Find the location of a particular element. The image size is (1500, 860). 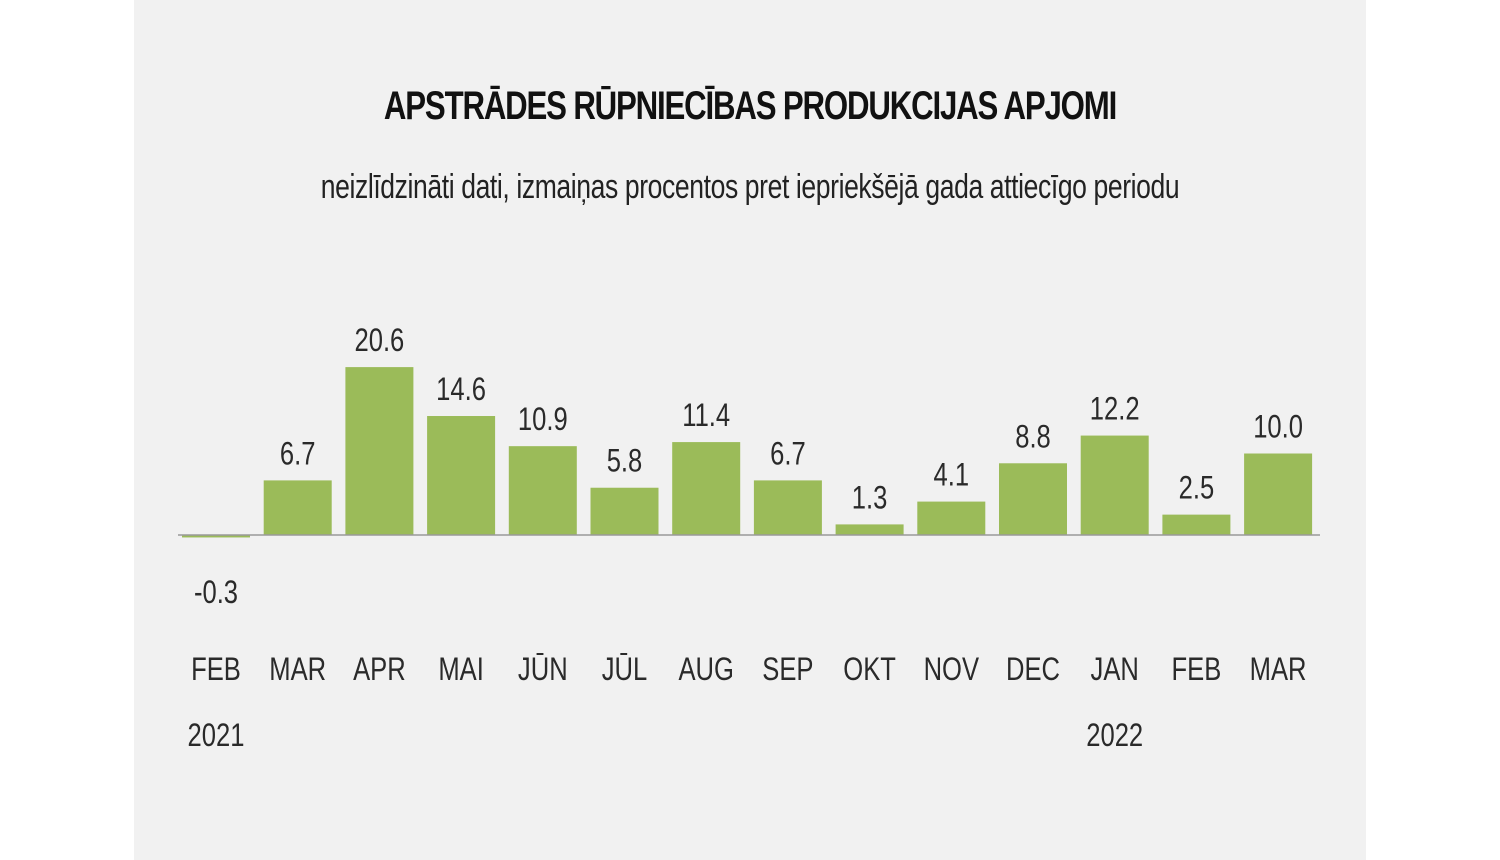

data-label: 10.9 is located at coordinates (543, 420).